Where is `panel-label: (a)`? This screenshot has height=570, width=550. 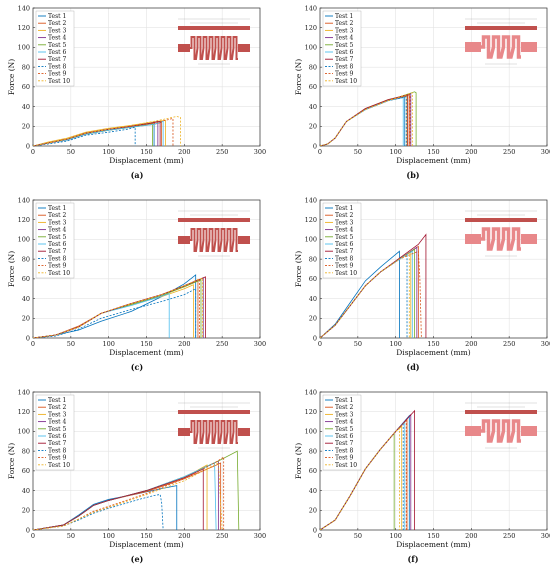
panel-label: (a) is located at coordinates (137, 175).